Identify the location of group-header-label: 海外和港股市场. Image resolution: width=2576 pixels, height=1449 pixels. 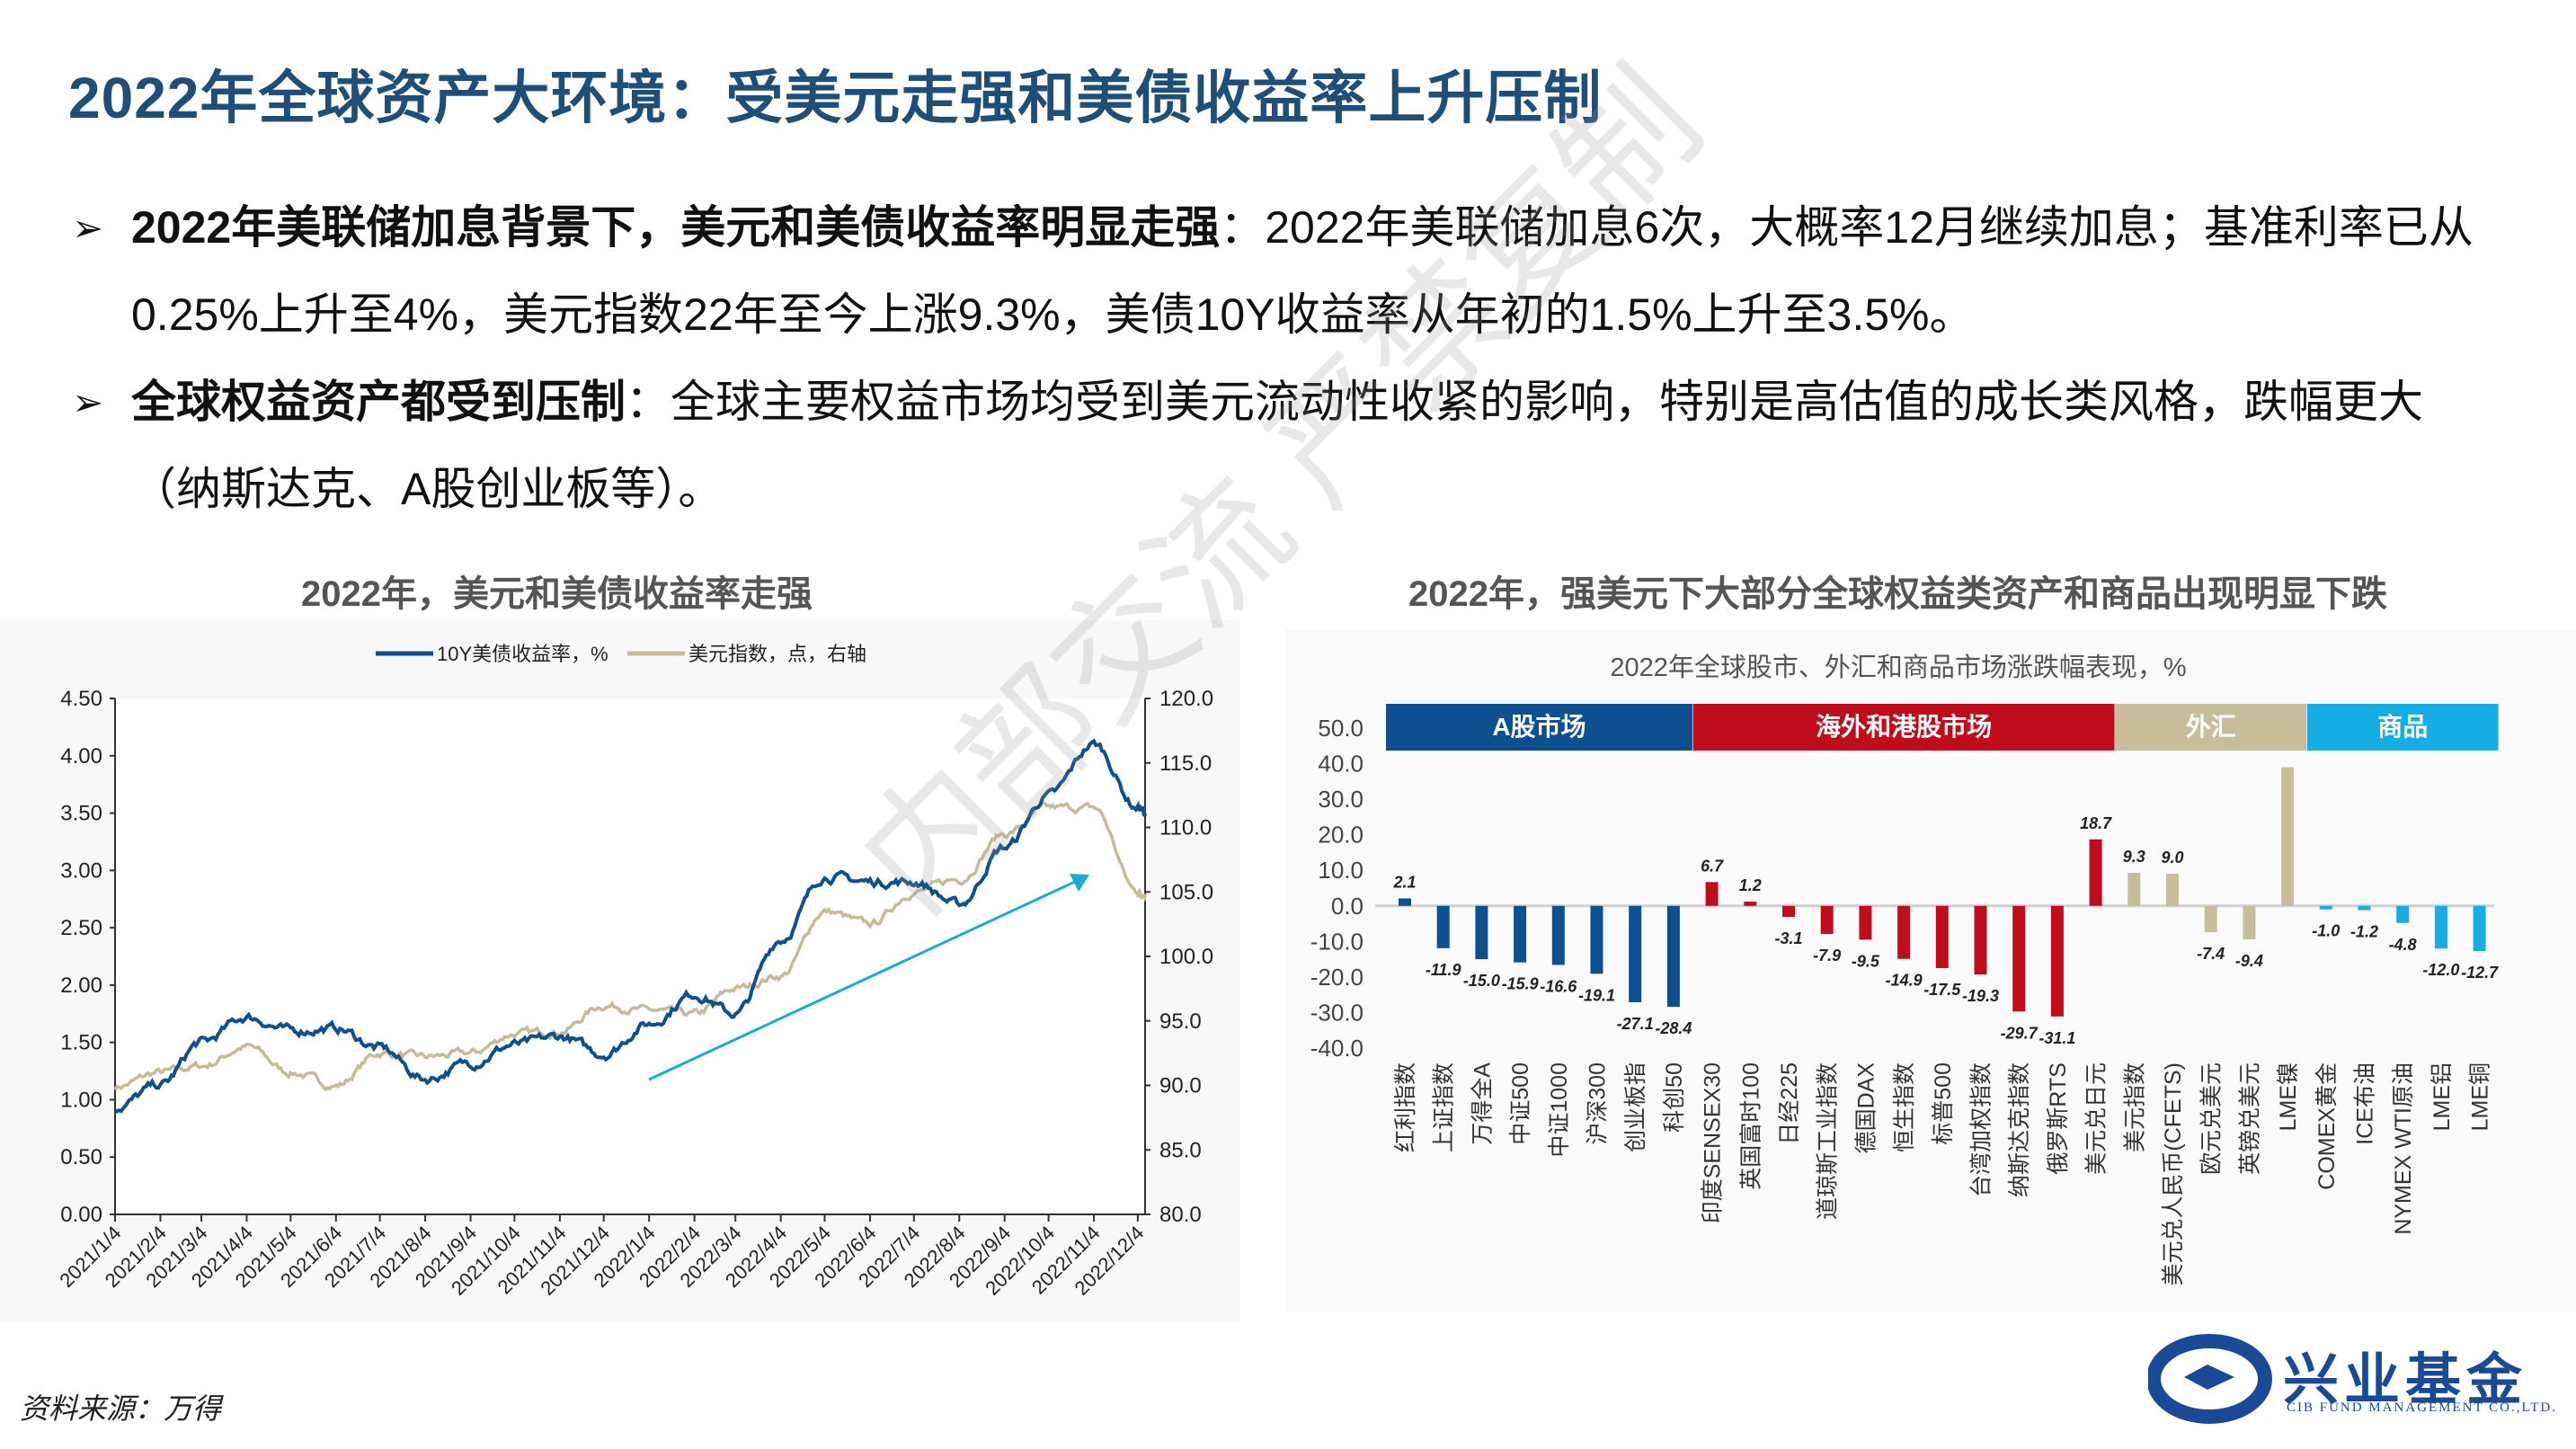
(1904, 726).